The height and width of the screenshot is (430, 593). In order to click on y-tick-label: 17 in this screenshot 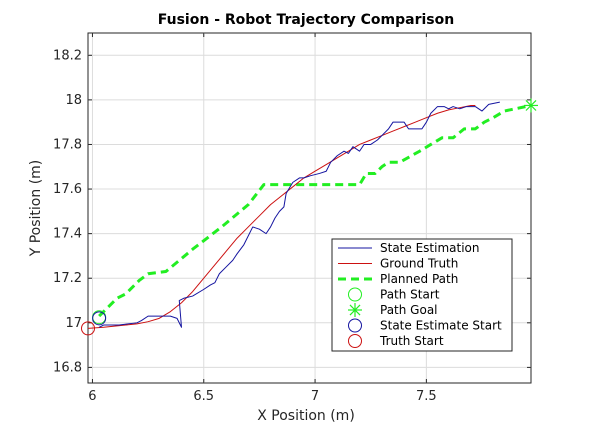, I will do `click(73, 323)`.